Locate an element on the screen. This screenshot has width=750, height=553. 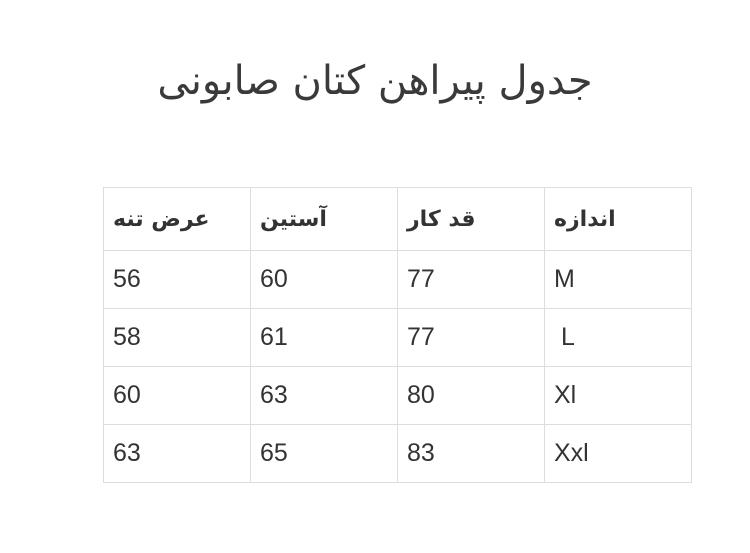
table-row: 60 63 80 Xl is located at coordinates (397, 395).